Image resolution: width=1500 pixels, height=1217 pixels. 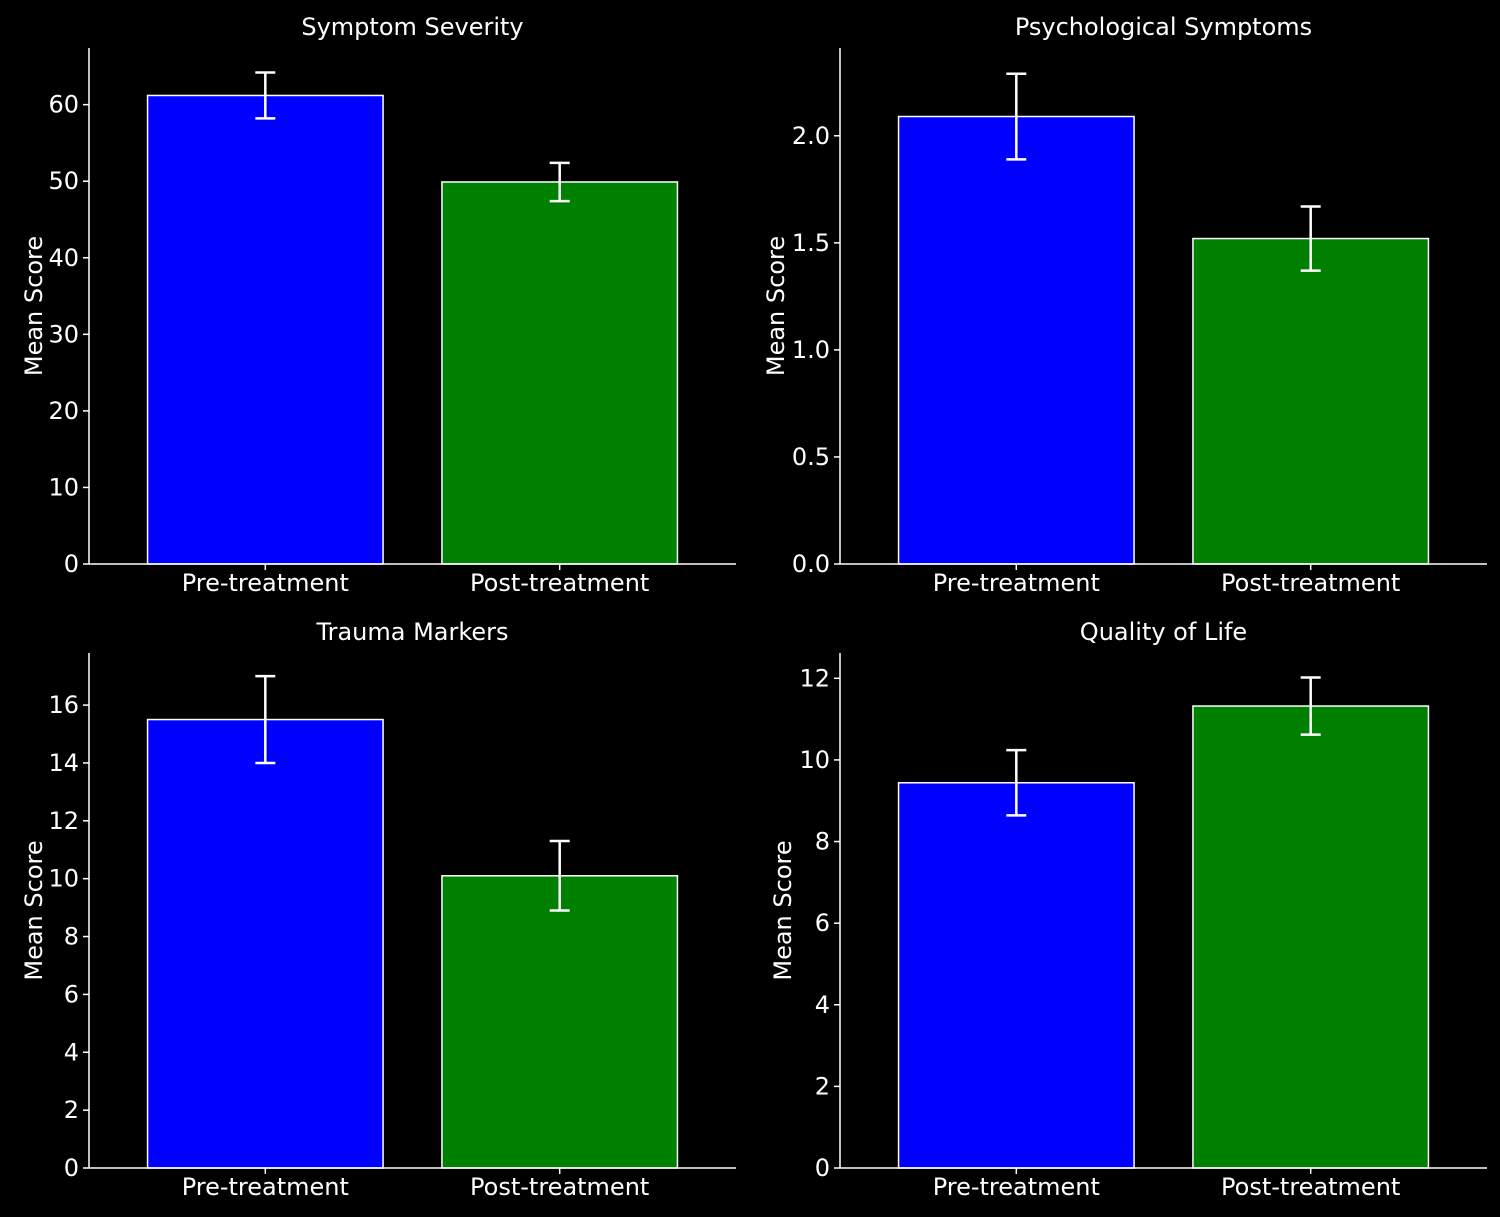 I want to click on y-tick-label: 50, so click(x=63, y=181).